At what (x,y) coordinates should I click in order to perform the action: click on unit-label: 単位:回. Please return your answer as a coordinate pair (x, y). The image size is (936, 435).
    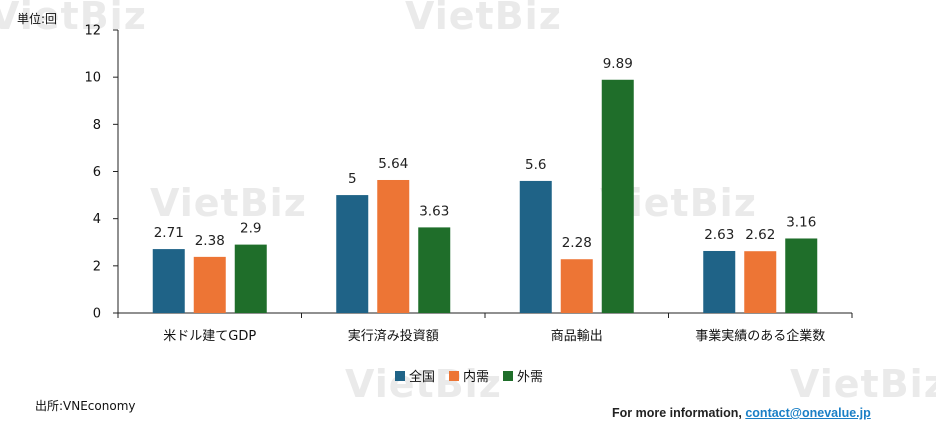
    Looking at the image, I should click on (37, 19).